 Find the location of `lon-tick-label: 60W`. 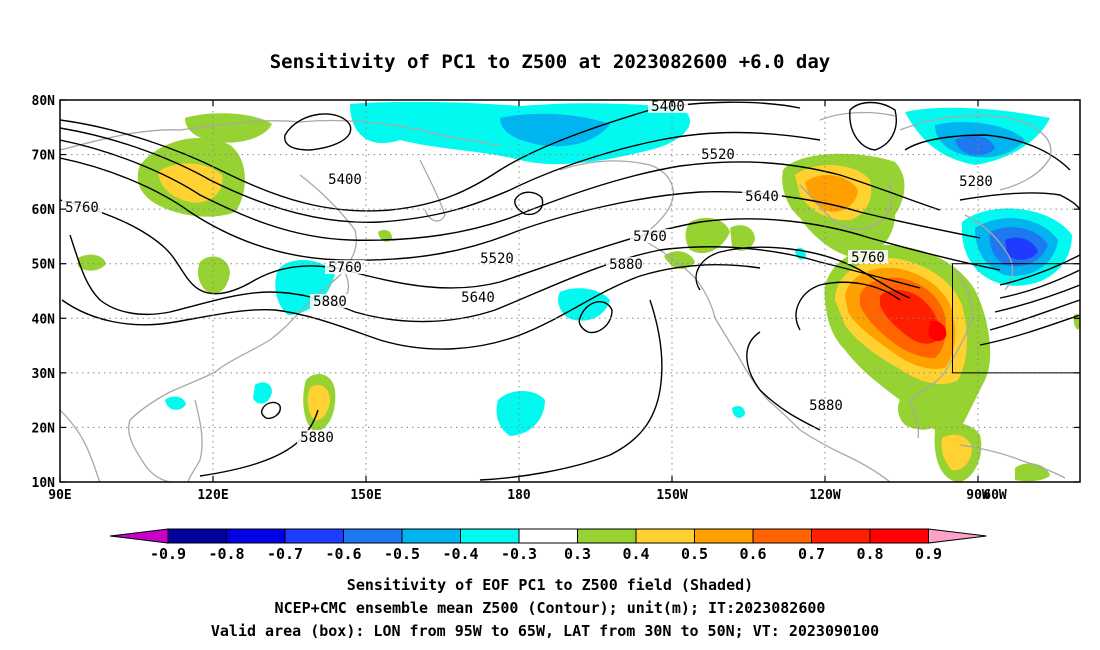

lon-tick-label: 60W is located at coordinates (995, 495).